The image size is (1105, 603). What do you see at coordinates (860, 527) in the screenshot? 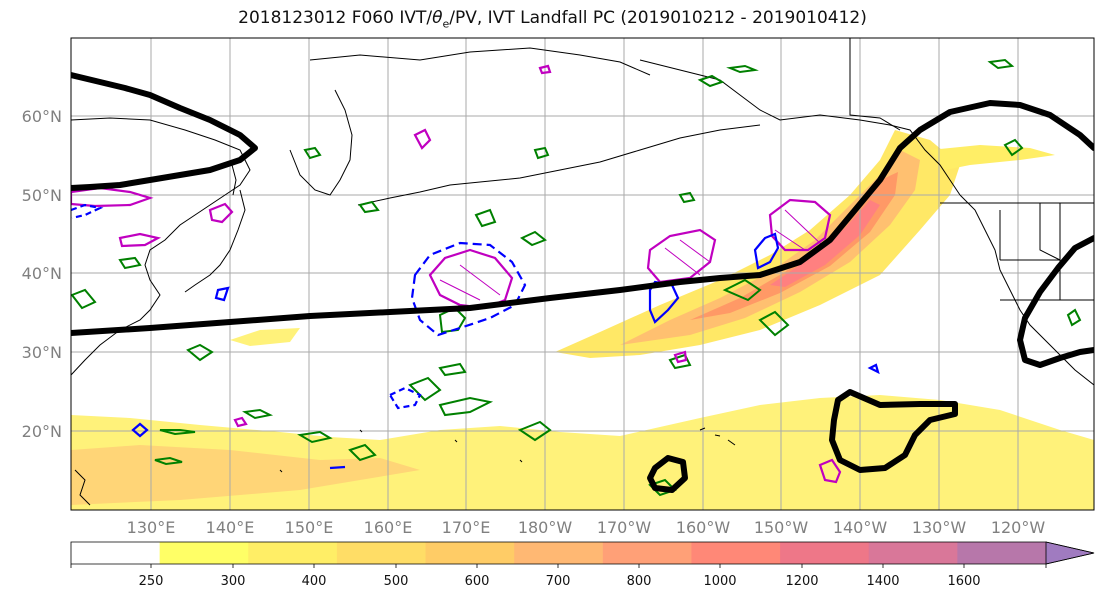
I see `lon-label-140w: 140°W` at bounding box center [860, 527].